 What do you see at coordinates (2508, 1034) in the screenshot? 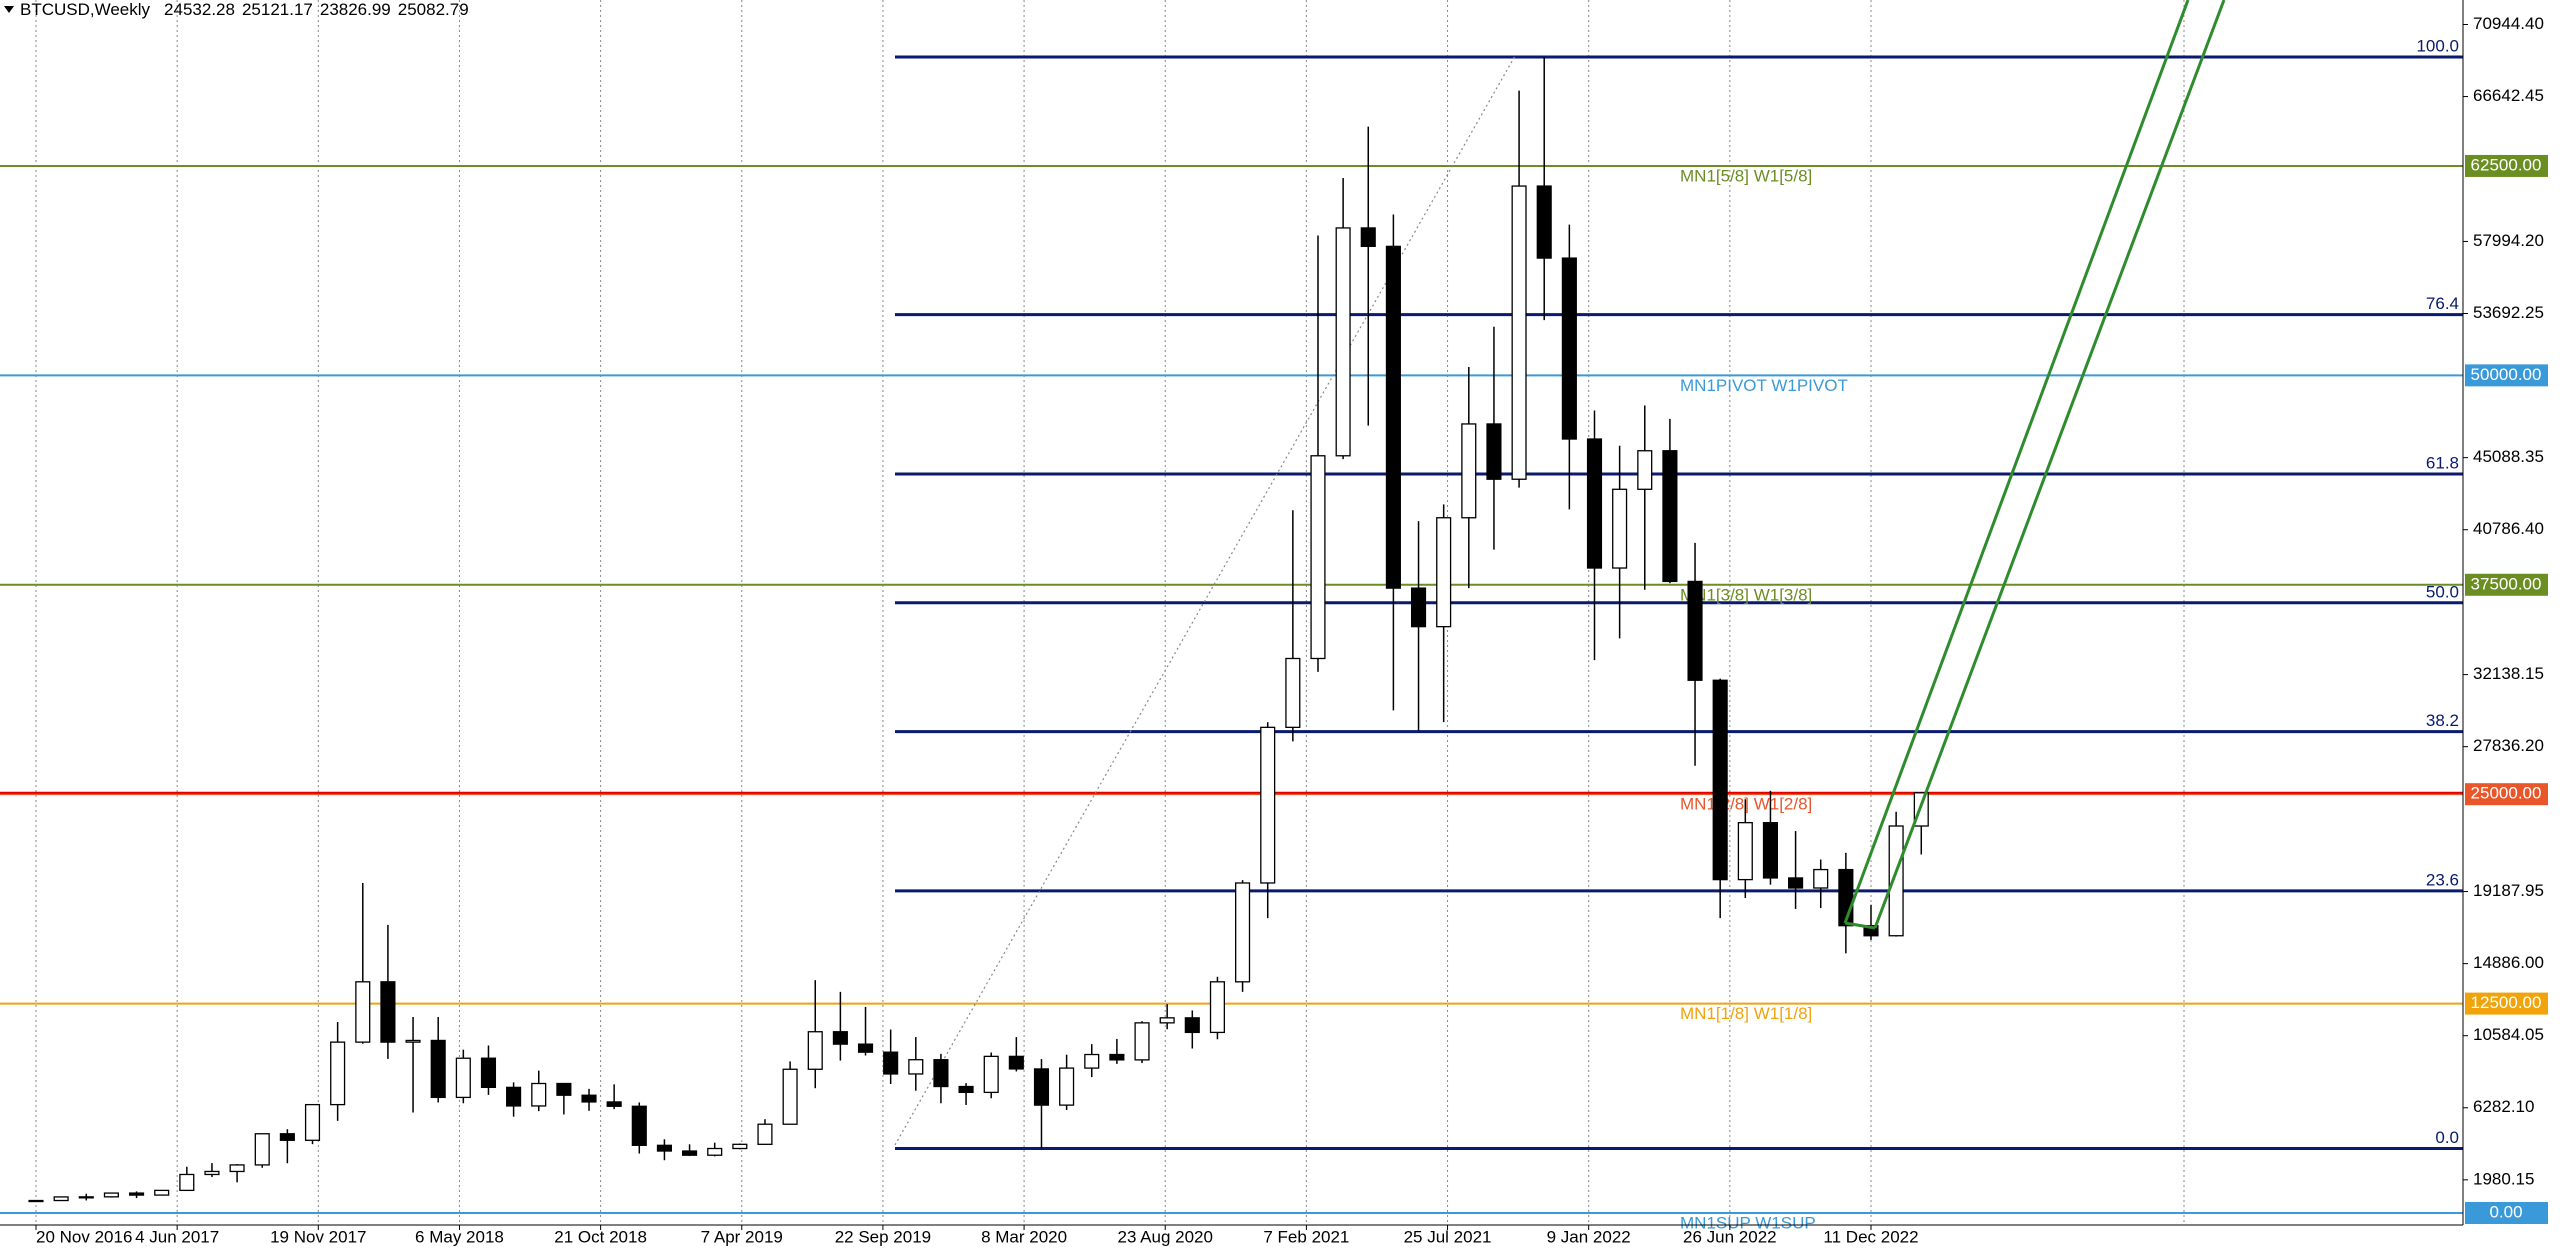
I see `y-tick-label: 10584.05` at bounding box center [2508, 1034].